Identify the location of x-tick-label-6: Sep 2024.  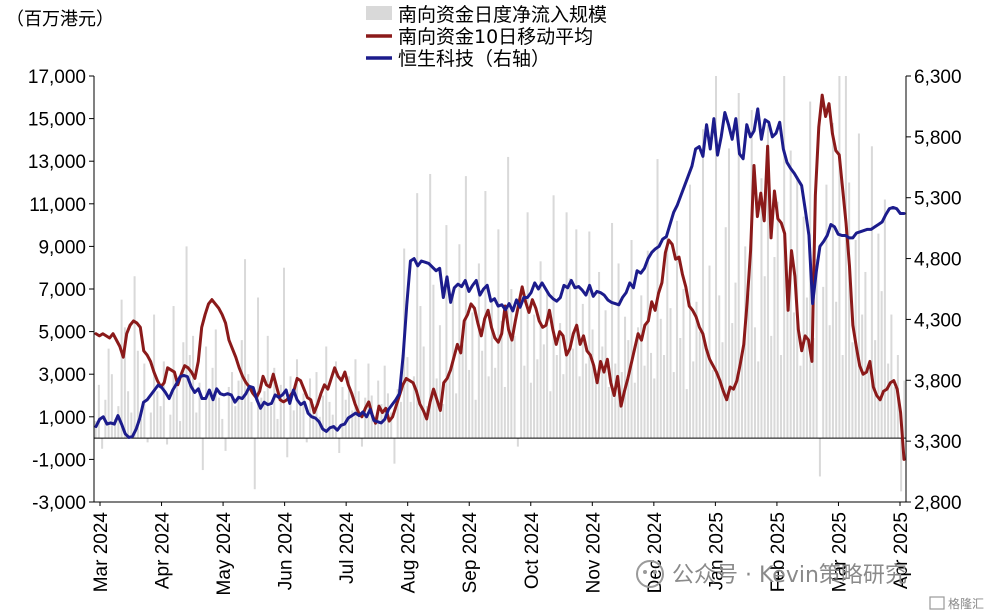
(470, 553).